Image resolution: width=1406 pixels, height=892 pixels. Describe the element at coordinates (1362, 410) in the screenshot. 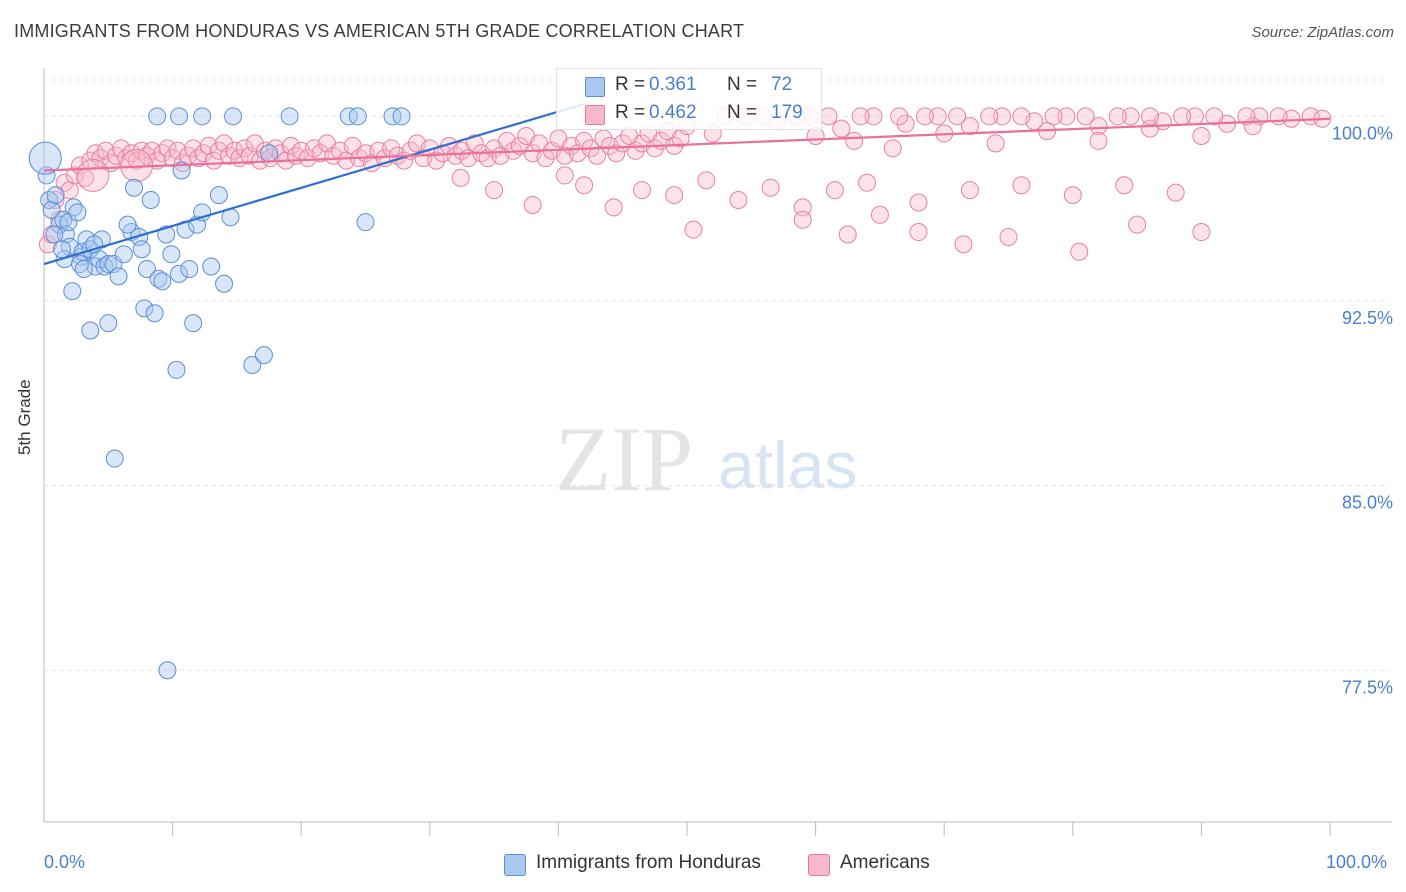

I see `y-tick-labels: 100.0% 92.5% 85.0% 77.5%` at that location.